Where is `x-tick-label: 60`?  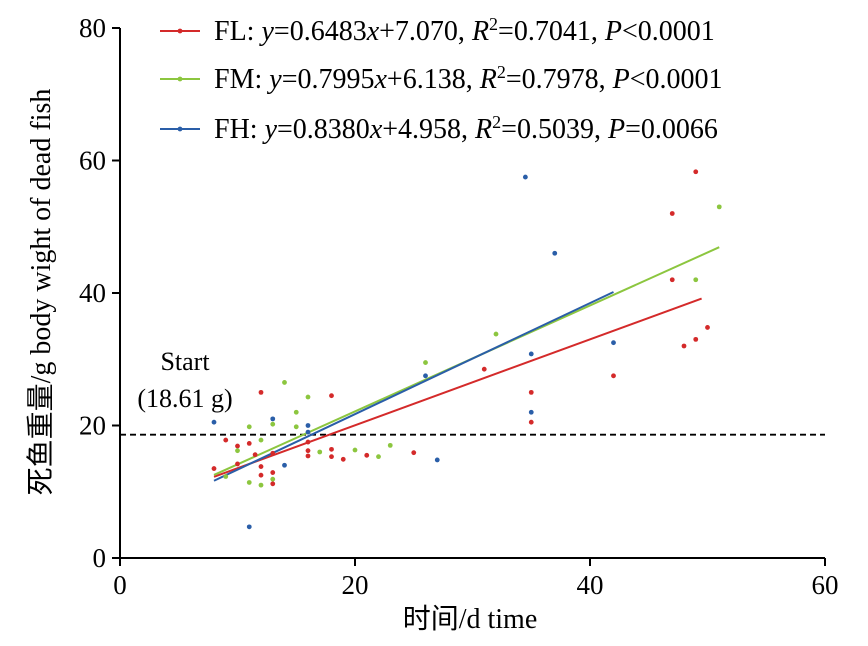
x-tick-label: 60 is located at coordinates (825, 585).